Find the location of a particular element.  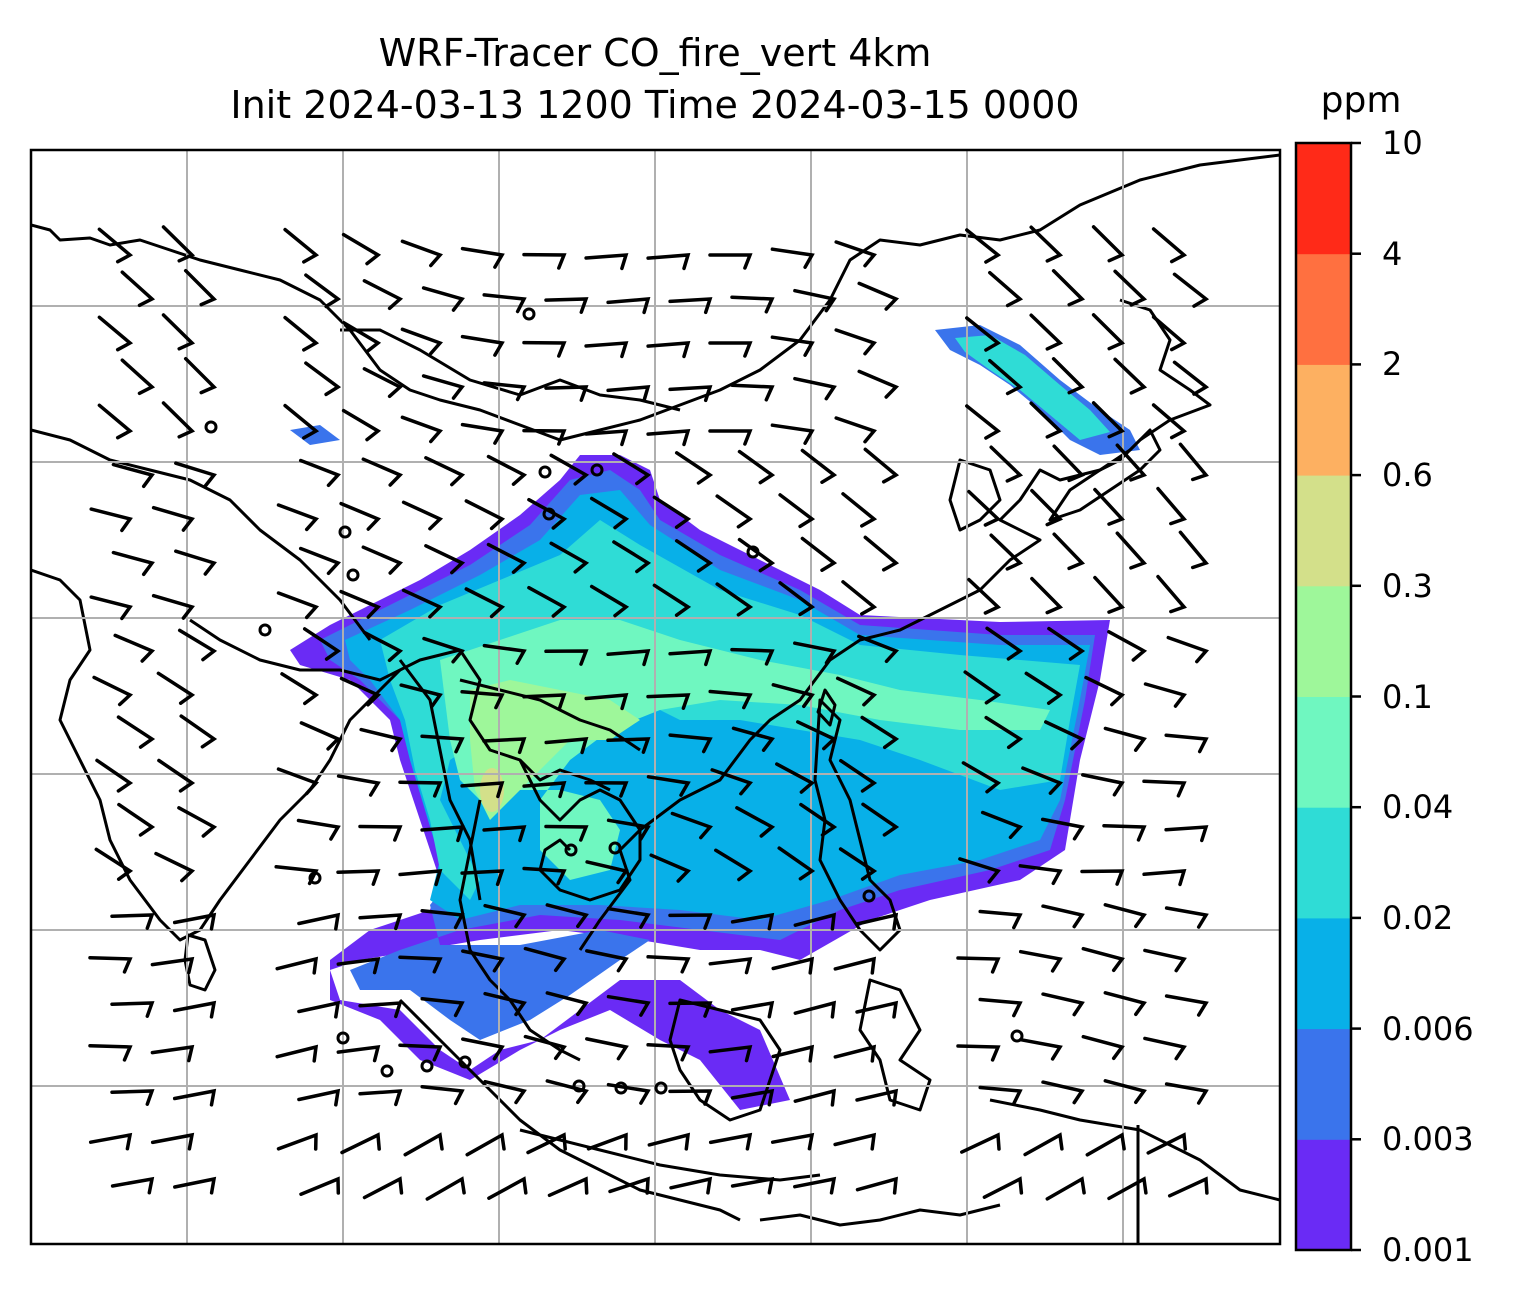

plume-level-0.04 is located at coordinates (745, 750).